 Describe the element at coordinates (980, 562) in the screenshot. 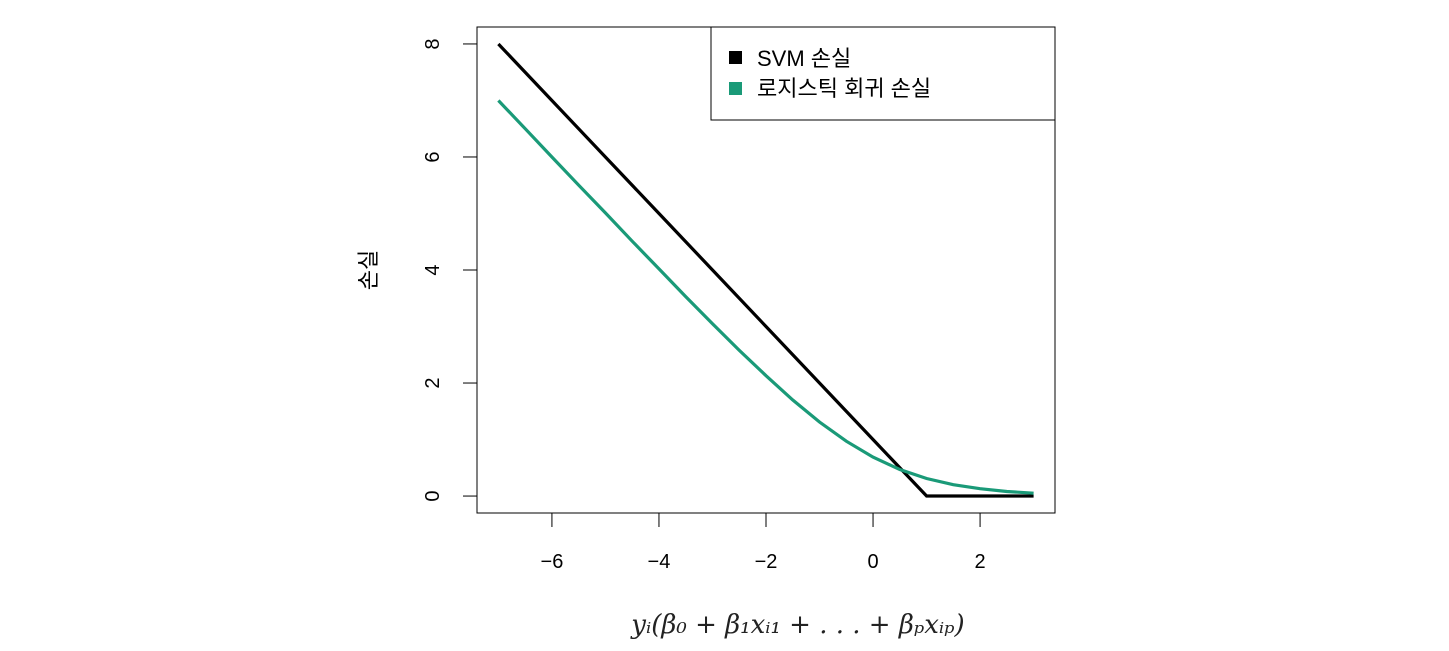

I see `x-tick-label: 2` at that location.